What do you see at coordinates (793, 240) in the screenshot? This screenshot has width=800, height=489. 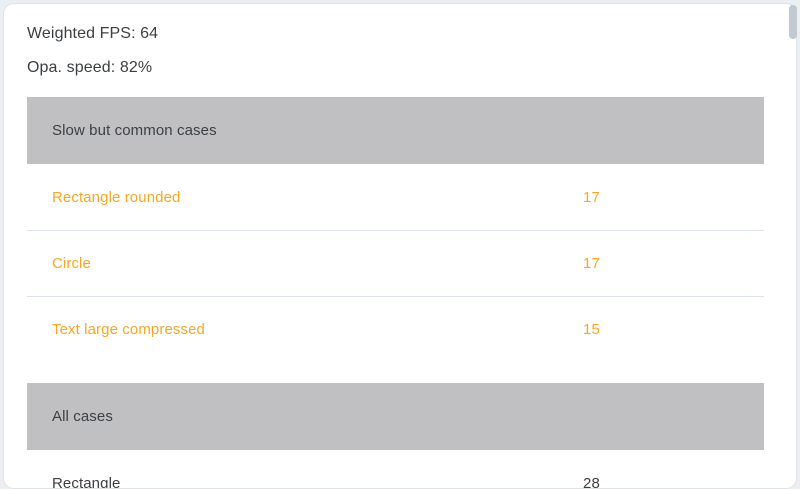 I see `vertical-scrollbar` at bounding box center [793, 240].